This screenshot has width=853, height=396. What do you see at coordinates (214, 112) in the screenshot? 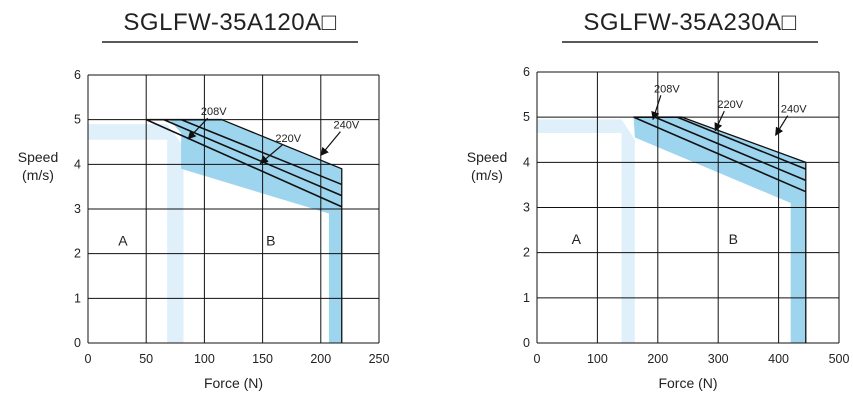
I see `chart1-annotation-208v: 208V` at bounding box center [214, 112].